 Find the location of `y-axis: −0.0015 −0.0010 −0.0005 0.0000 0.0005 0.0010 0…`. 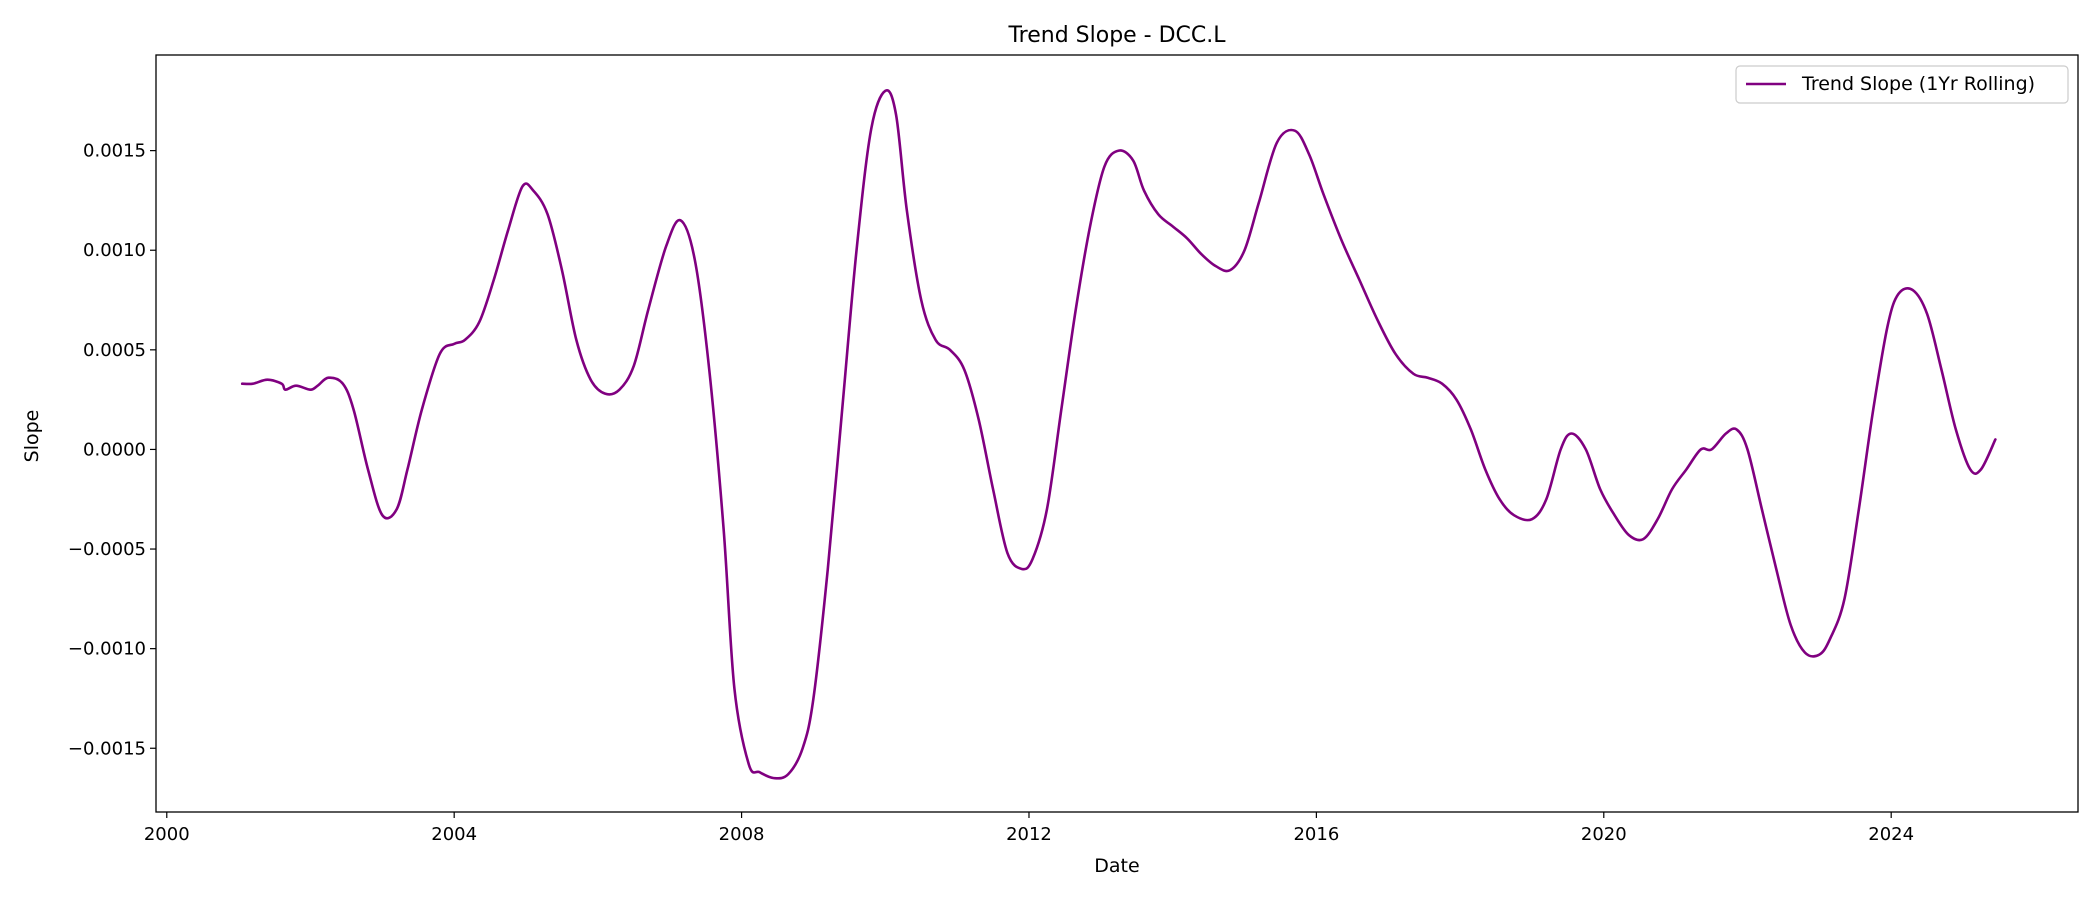

y-axis: −0.0015 −0.0010 −0.0005 0.0000 0.0005 0.0010 0… is located at coordinates (112, 450).